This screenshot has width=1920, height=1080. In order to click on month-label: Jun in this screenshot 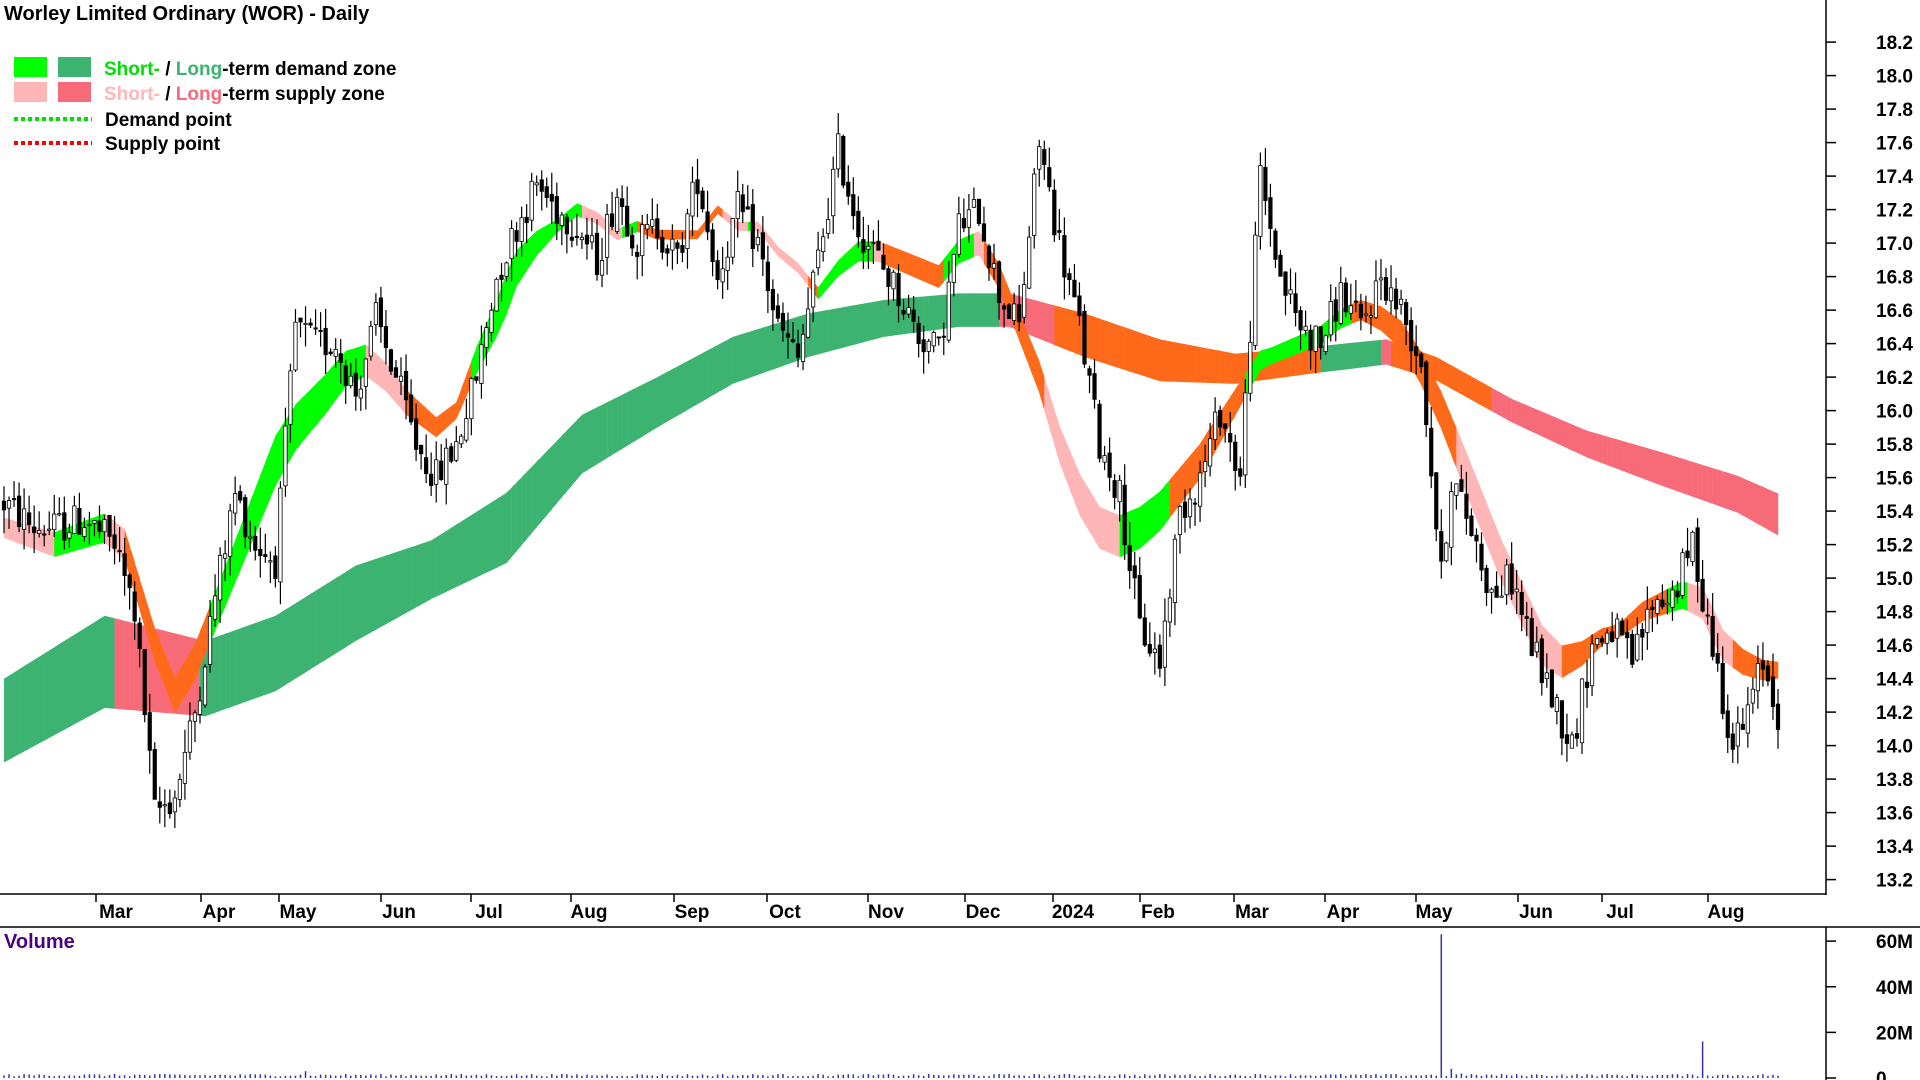, I will do `click(1536, 912)`.